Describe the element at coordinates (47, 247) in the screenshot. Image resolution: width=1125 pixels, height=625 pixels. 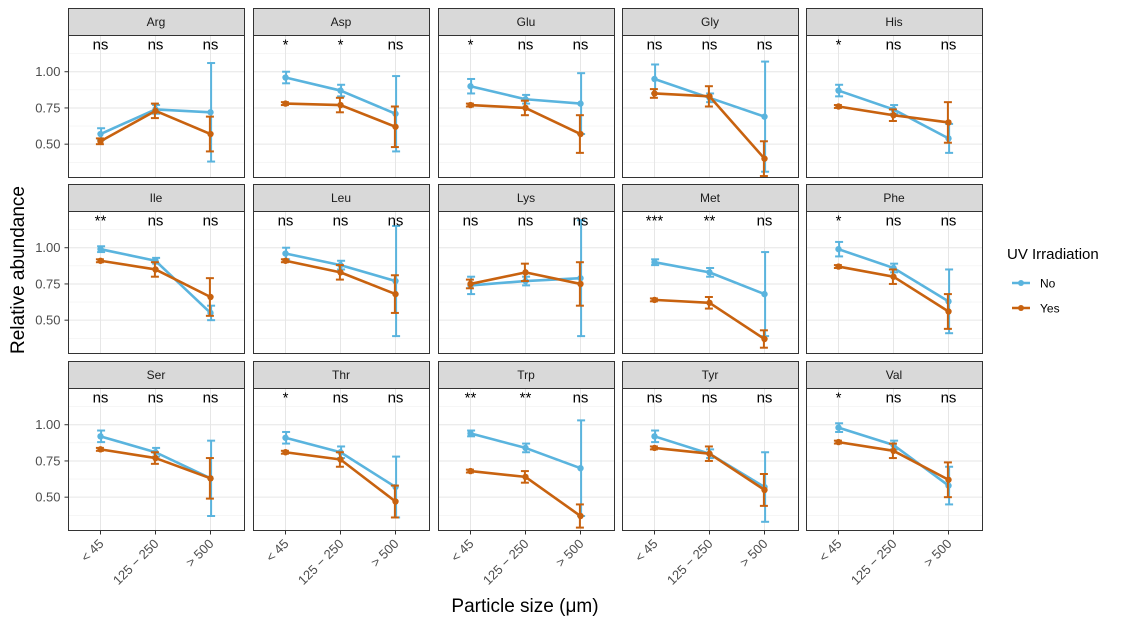
I see `y-tick-label: 1.00` at that location.